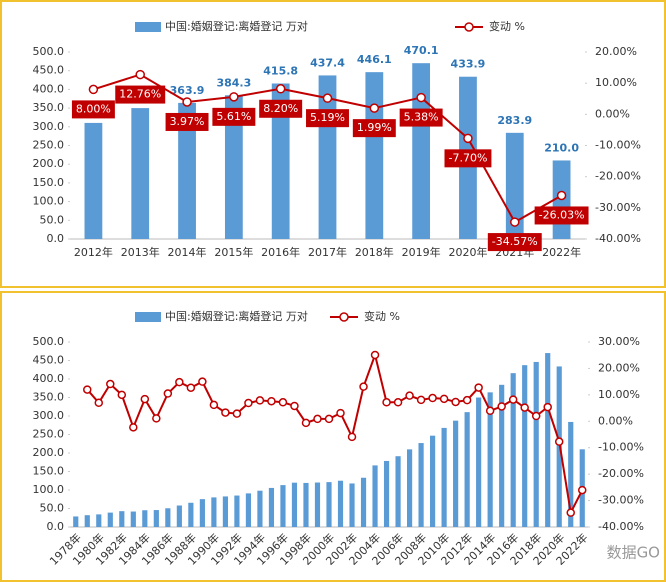 The height and width of the screenshot is (582, 666). I want to click on line-value-label: 8.00%, so click(93, 109).